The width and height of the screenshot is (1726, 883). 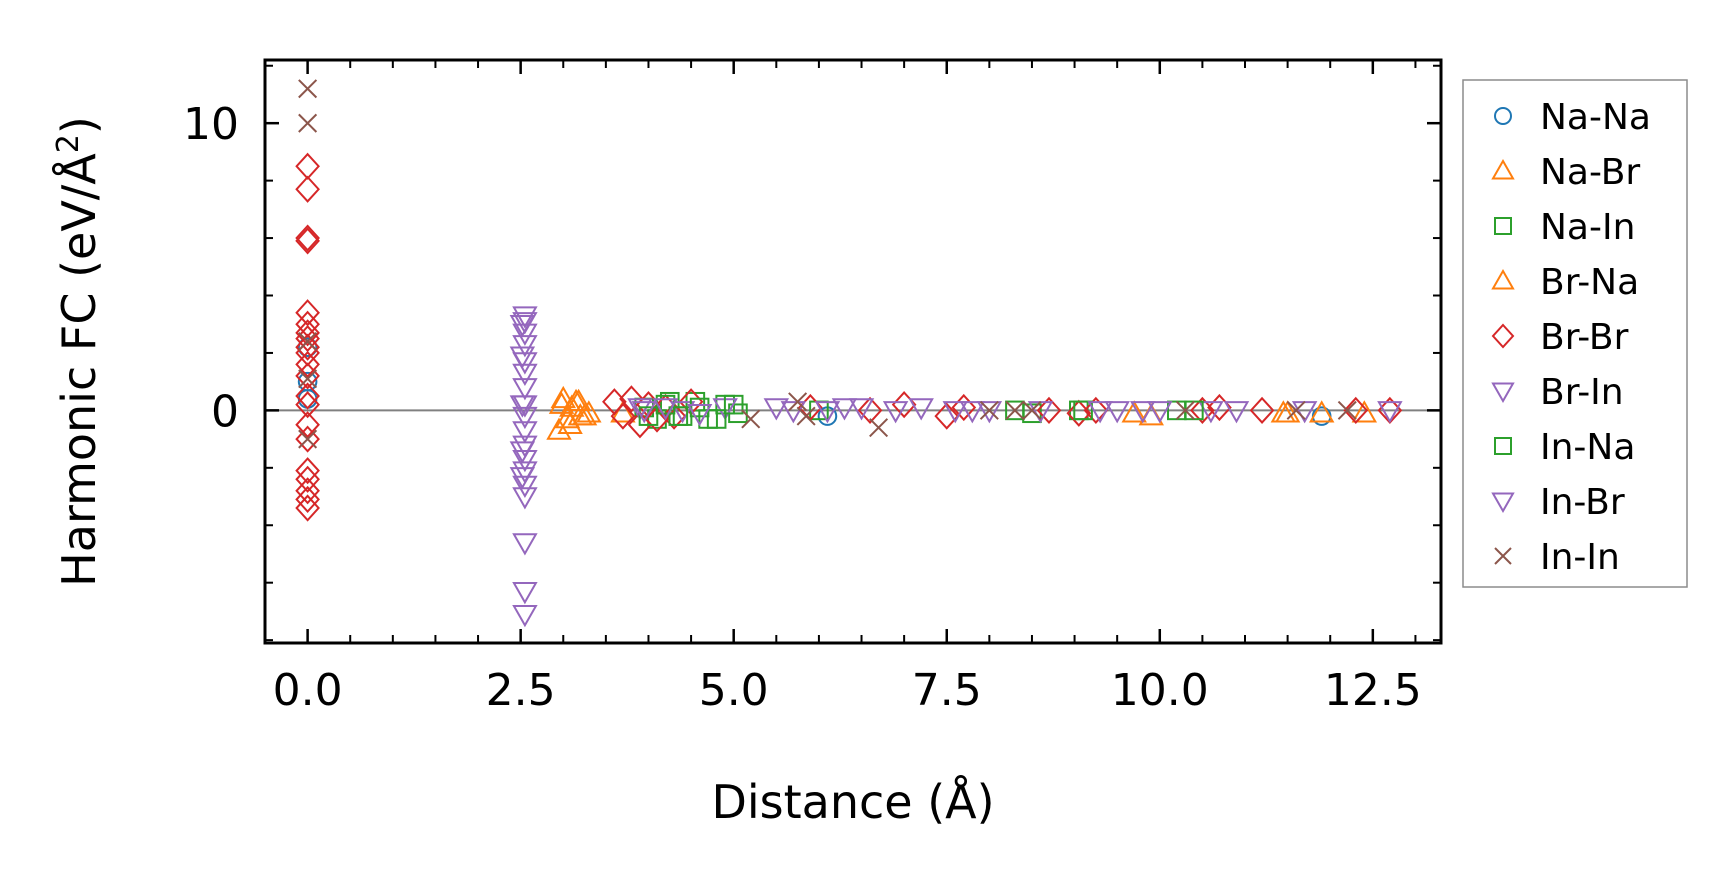 What do you see at coordinates (1589, 282) in the screenshot?
I see `legend-label: Br-Na` at bounding box center [1589, 282].